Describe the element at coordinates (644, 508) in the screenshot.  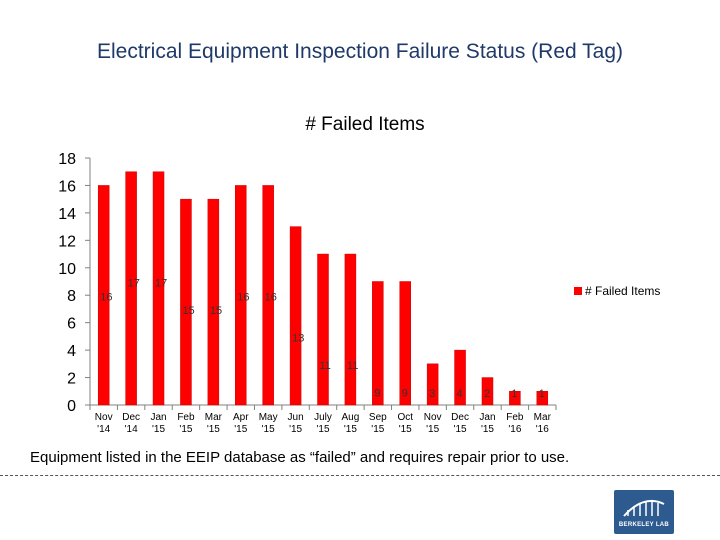
I see `lab-building-icon` at that location.